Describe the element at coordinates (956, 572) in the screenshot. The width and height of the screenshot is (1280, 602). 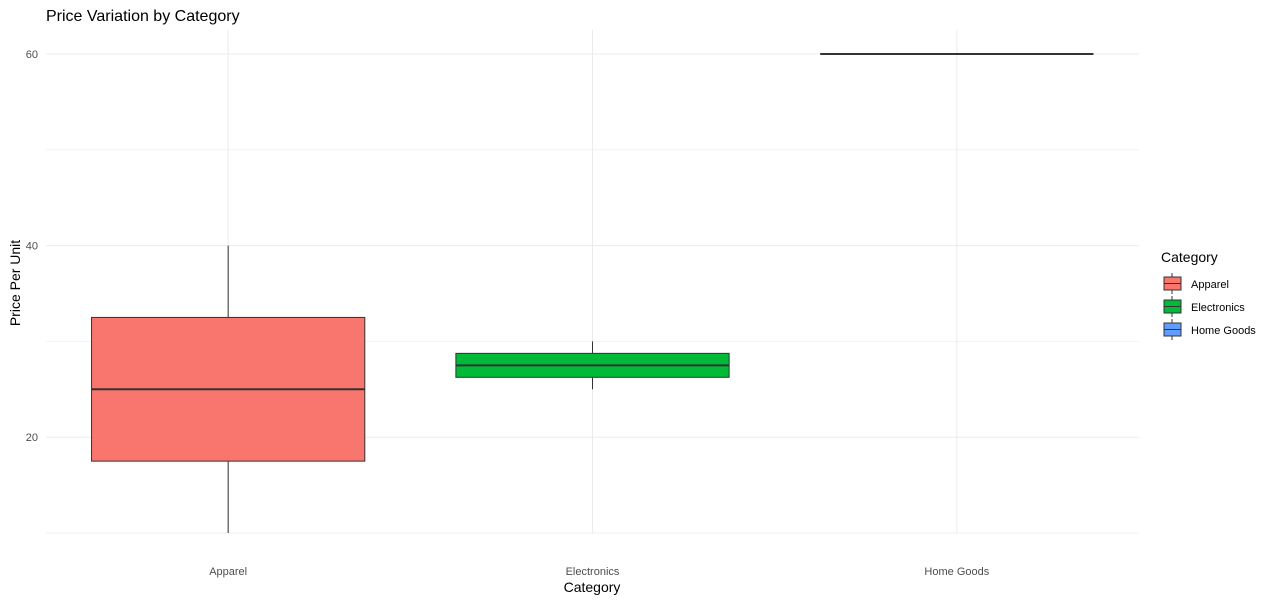
I see `x-tick-label: Home Goods` at that location.